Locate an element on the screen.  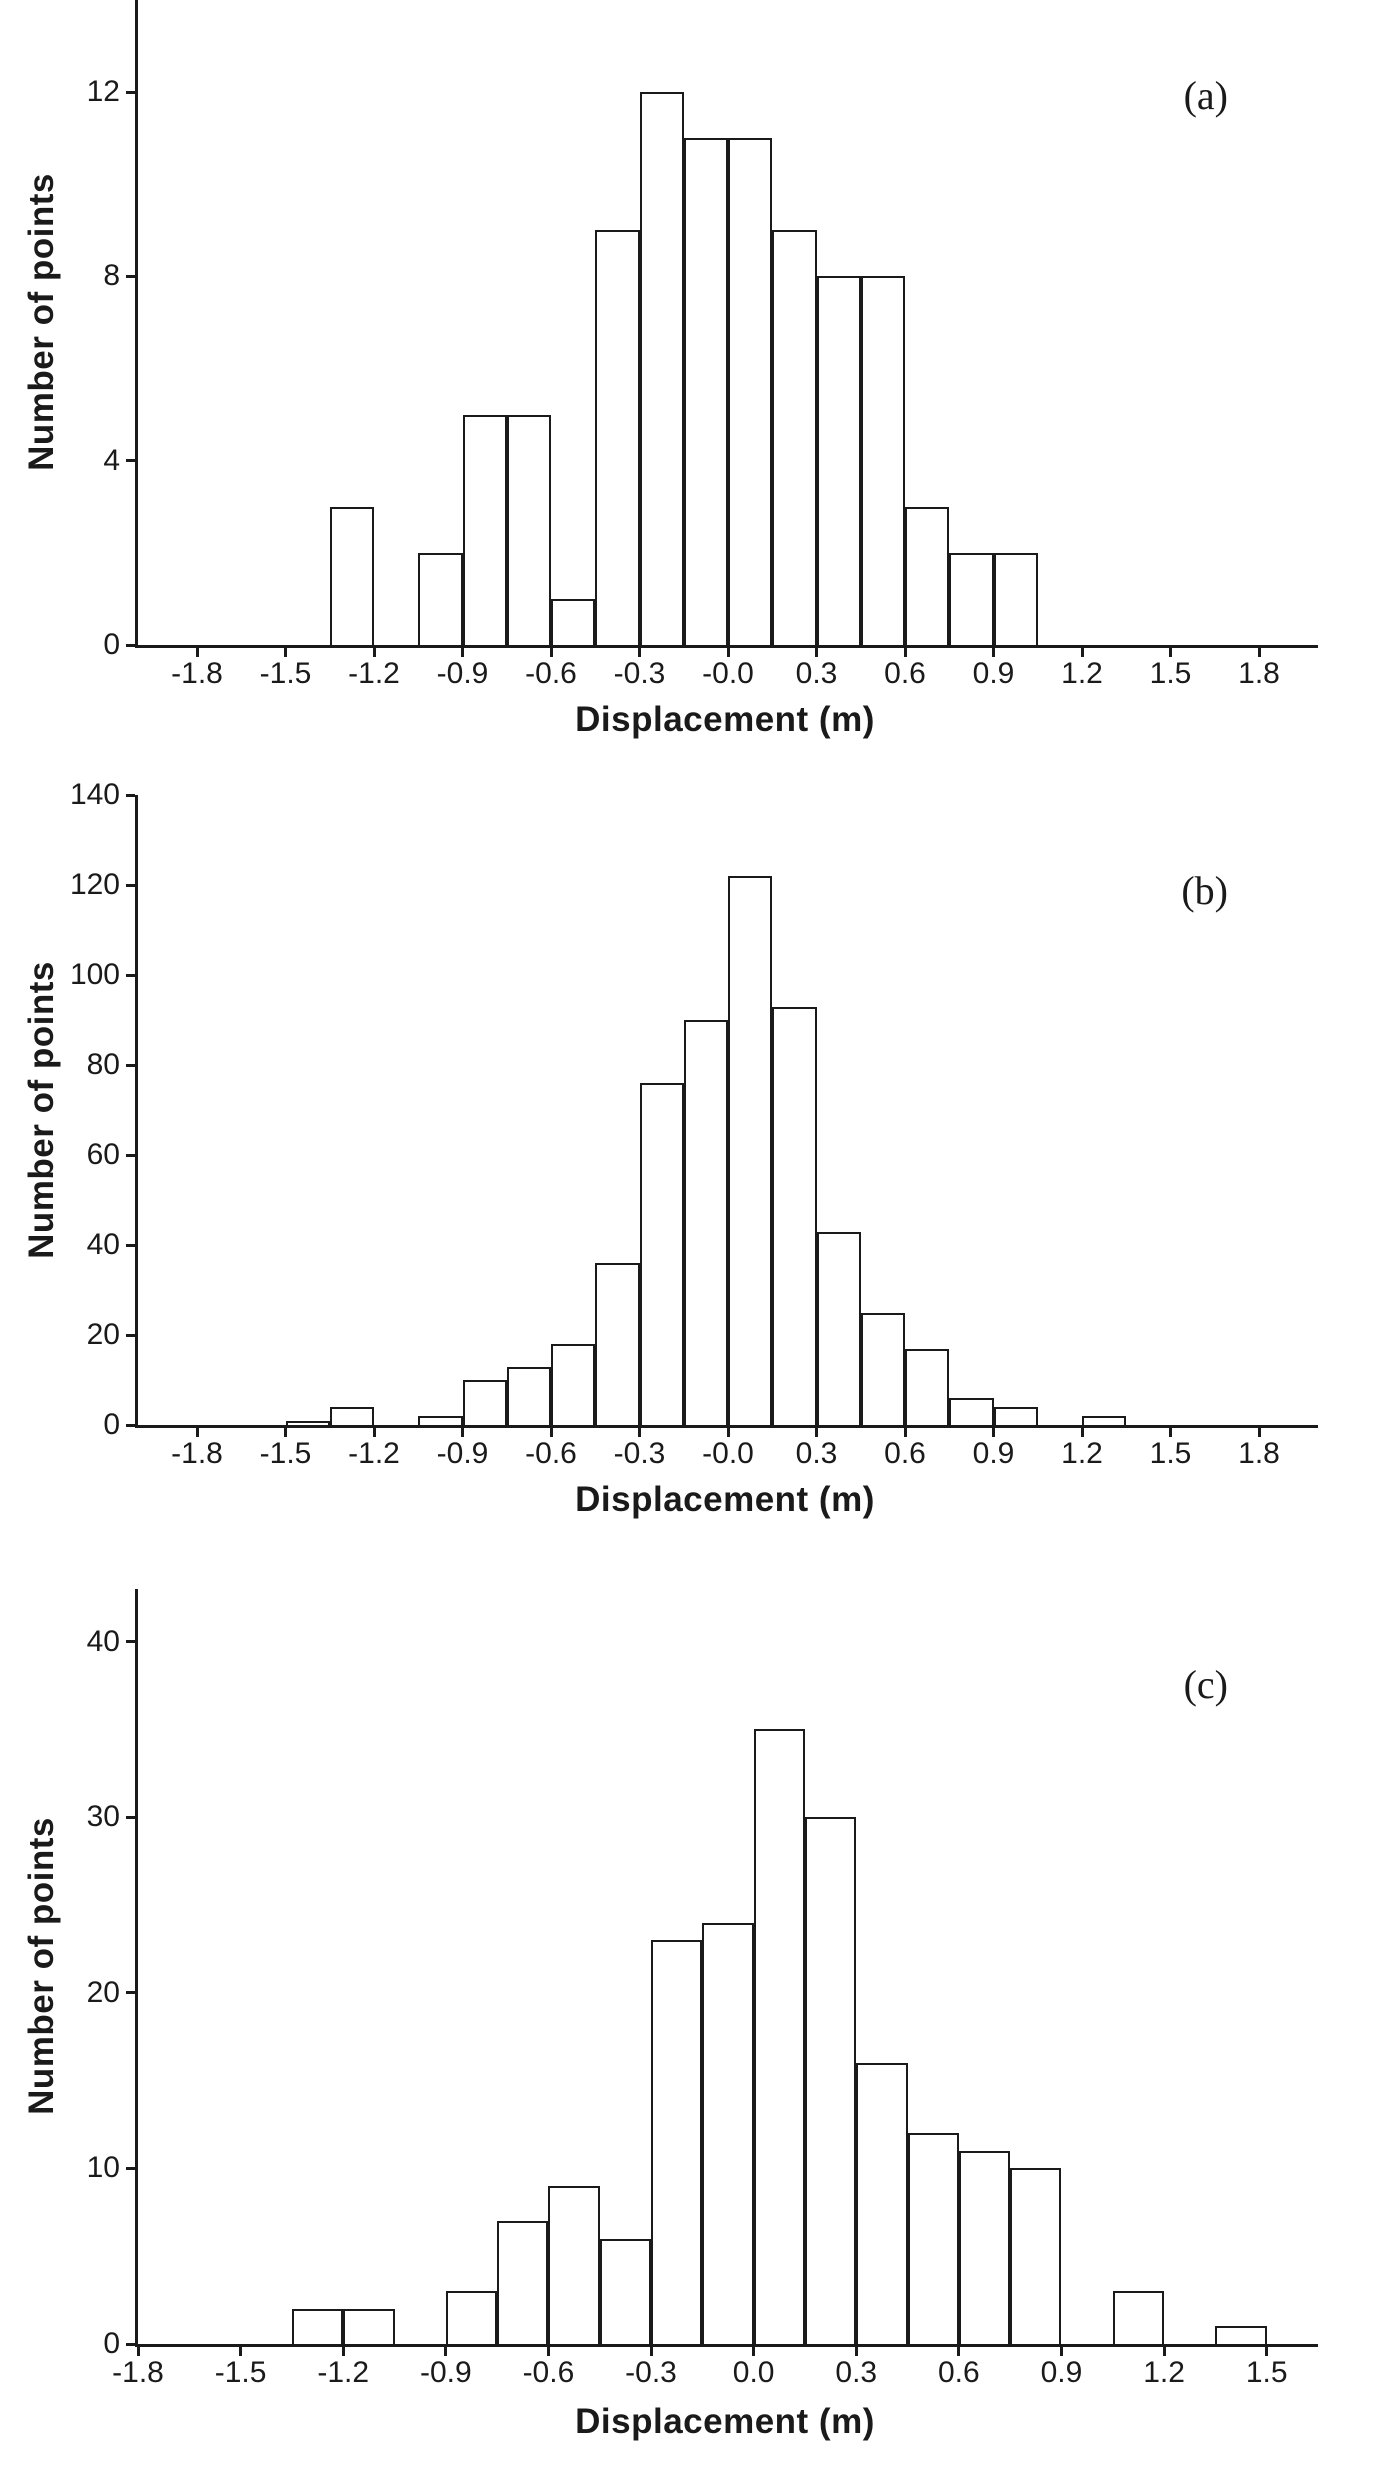
y-tick-label: 12 is located at coordinates (103, 92).